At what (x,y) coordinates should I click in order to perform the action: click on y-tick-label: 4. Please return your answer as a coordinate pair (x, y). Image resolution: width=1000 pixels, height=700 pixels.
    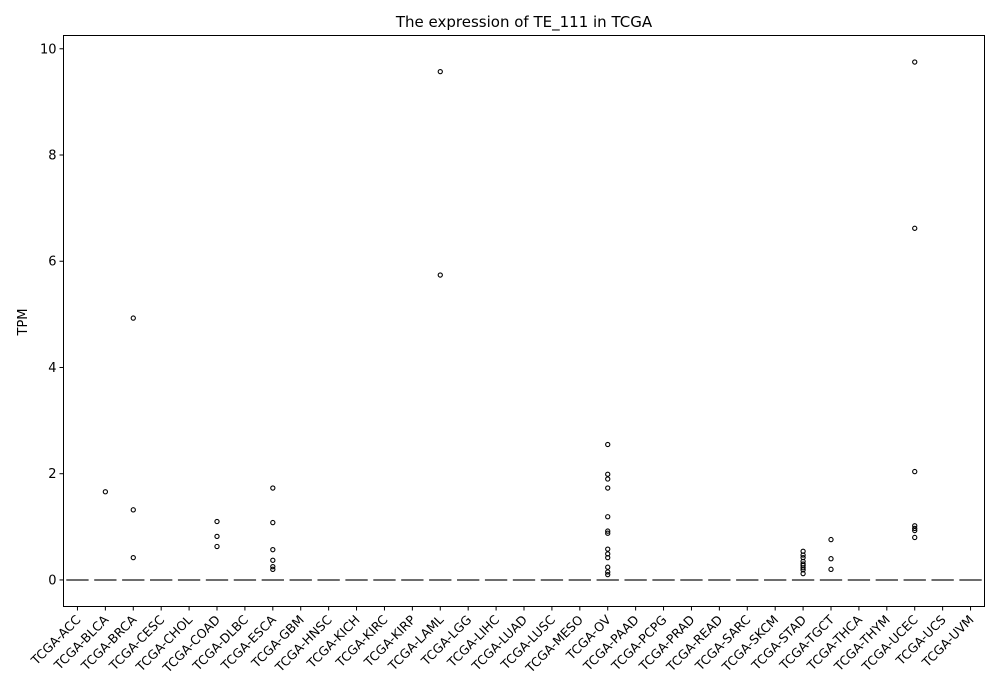
    Looking at the image, I should click on (52, 368).